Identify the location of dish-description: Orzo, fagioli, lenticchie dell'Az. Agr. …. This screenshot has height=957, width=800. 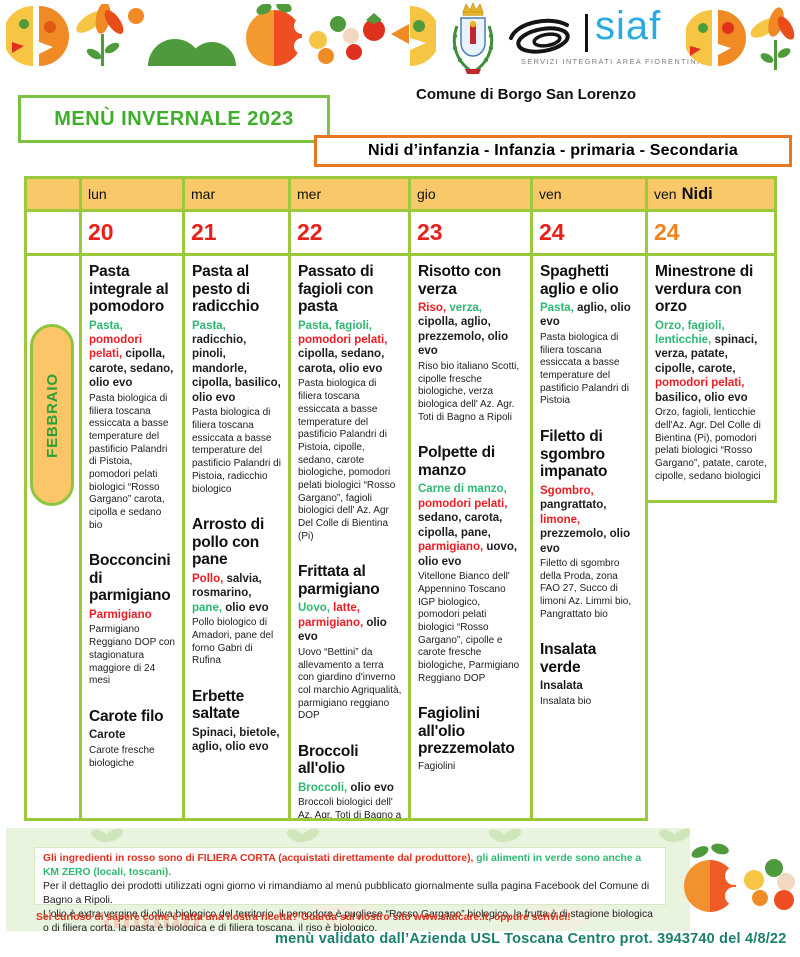
(711, 444).